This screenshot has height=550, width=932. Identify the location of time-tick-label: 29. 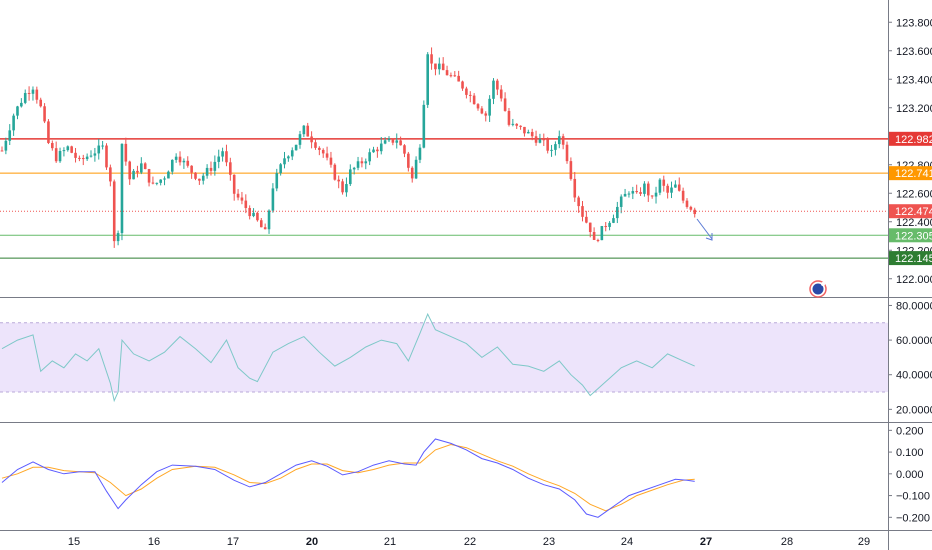
(864, 542).